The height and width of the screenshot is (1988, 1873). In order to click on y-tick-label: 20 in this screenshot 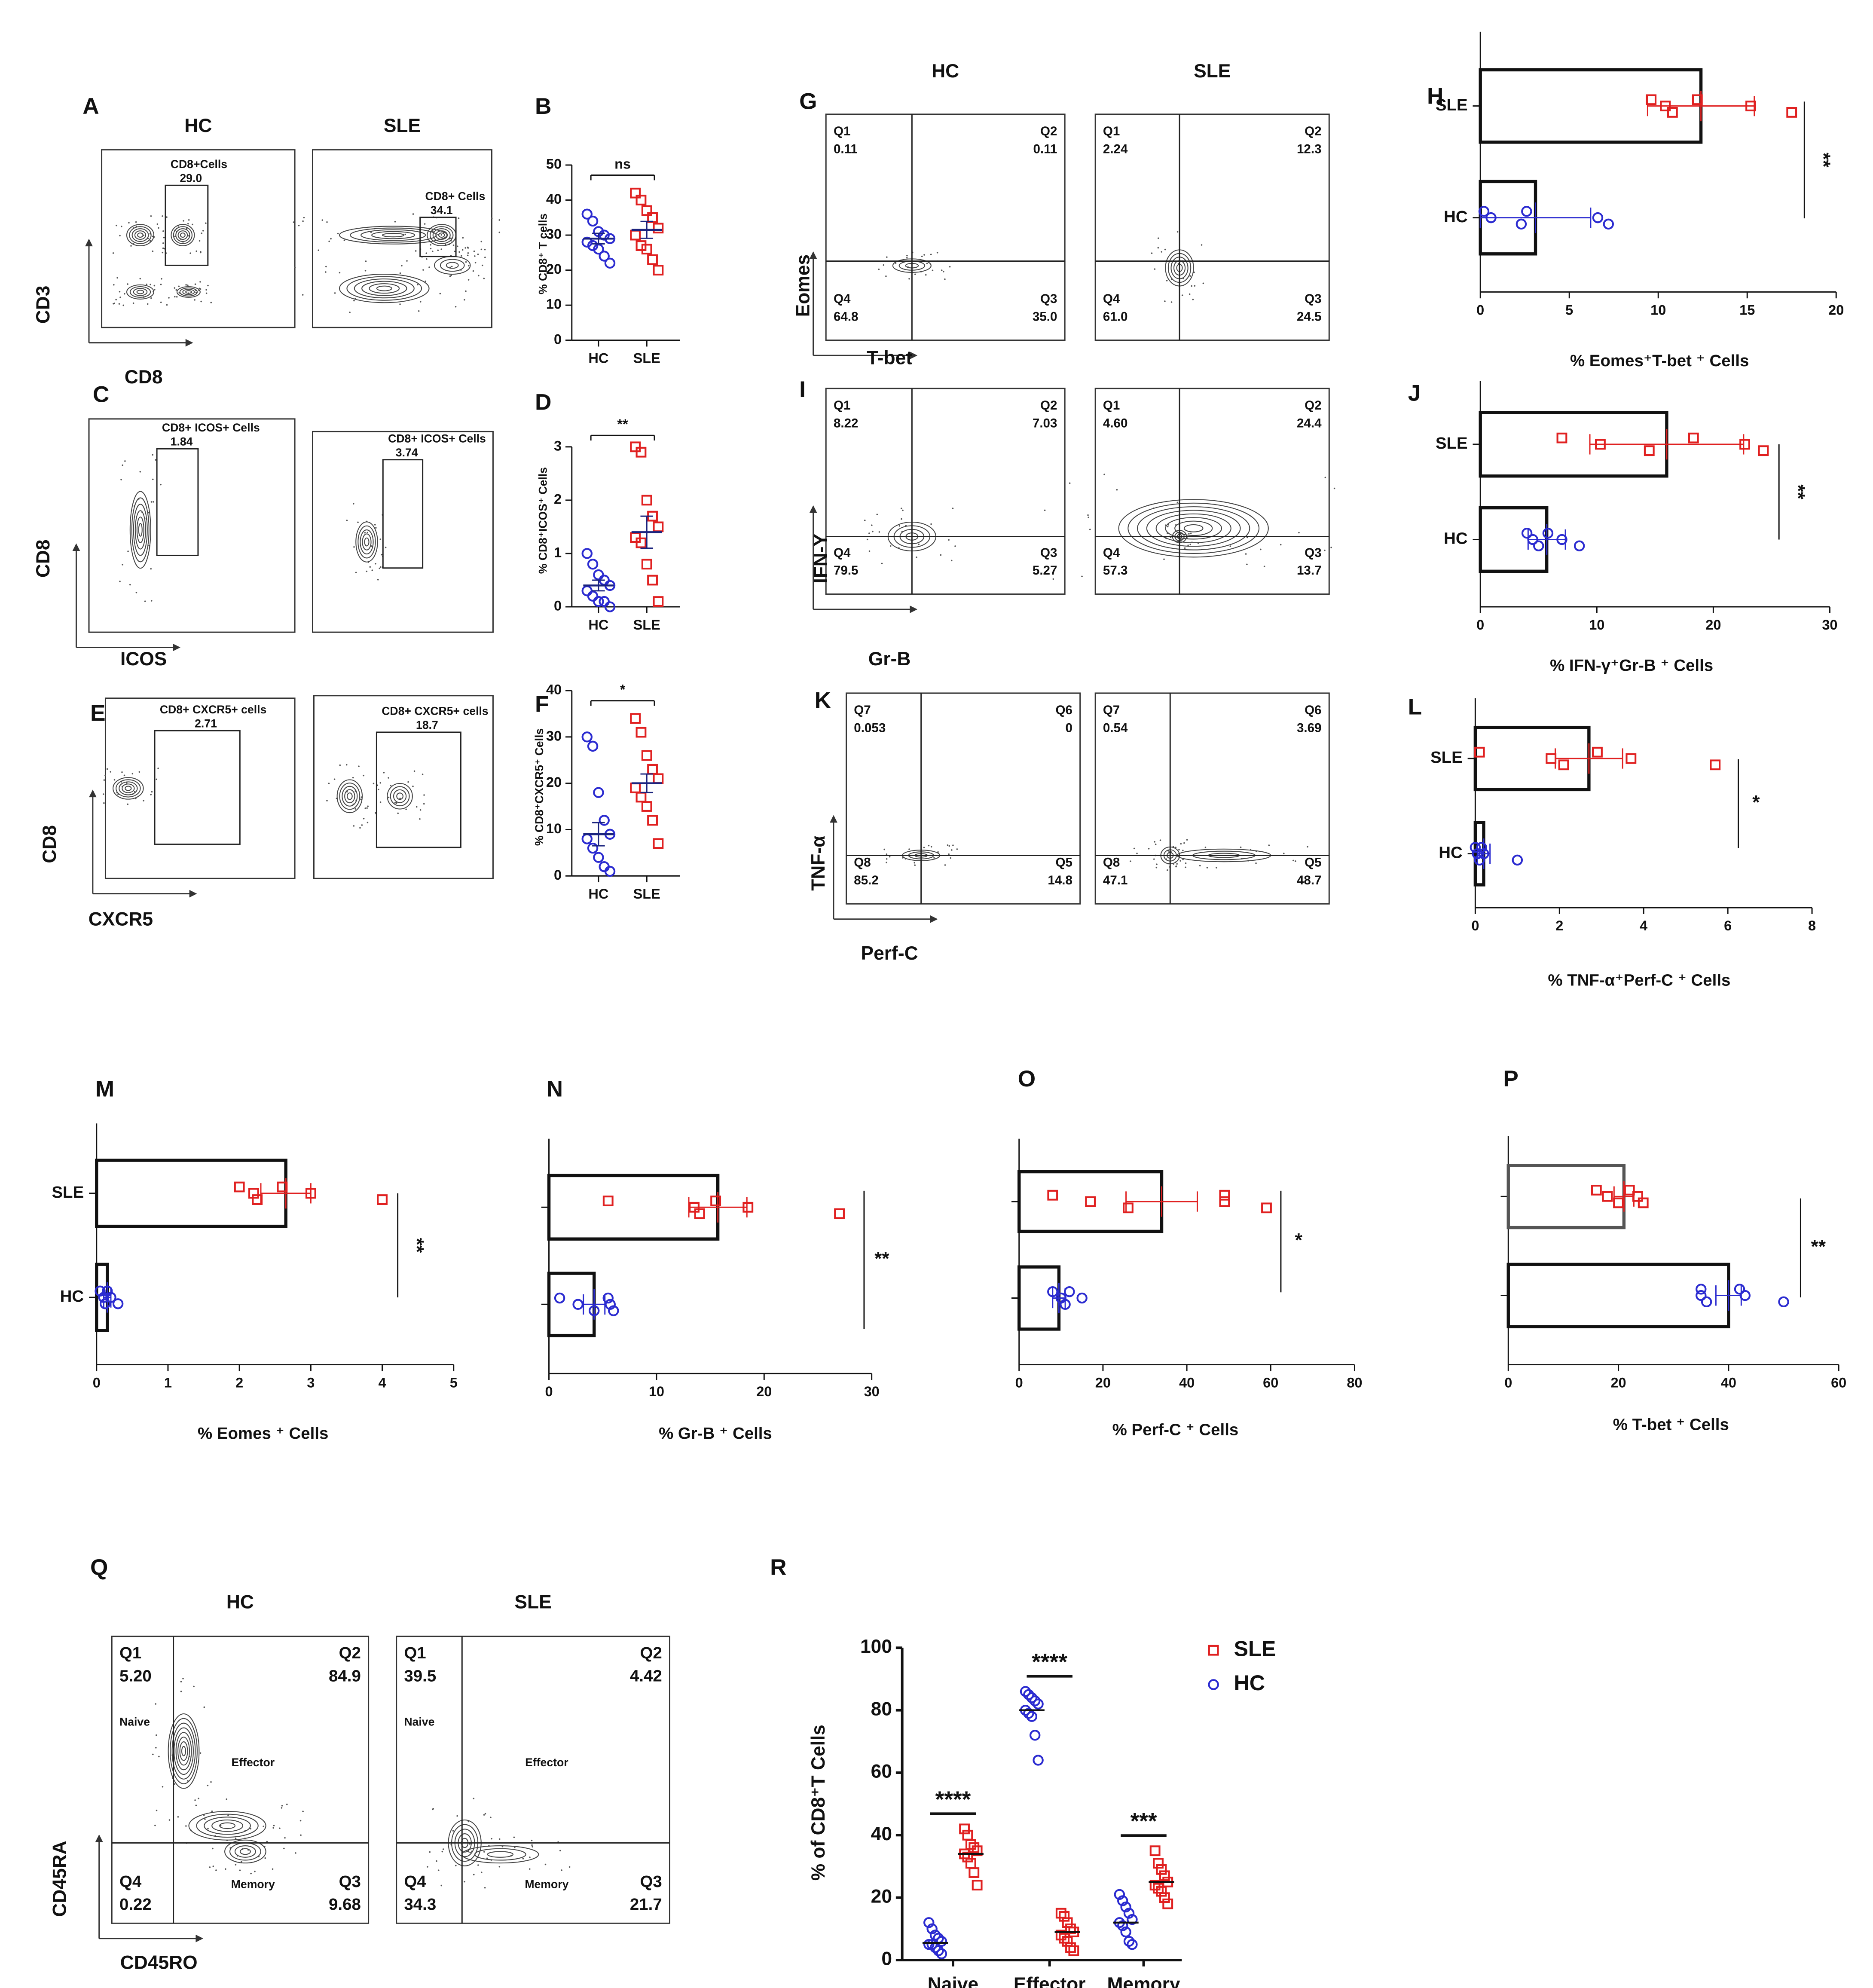, I will do `click(554, 782)`.